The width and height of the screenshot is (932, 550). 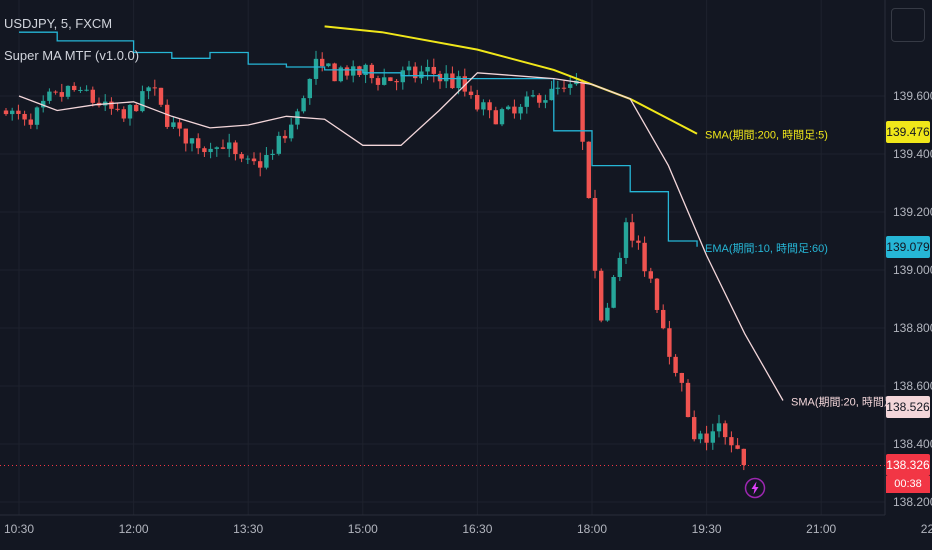 I want to click on sma20-line-label: SMA(期間:20, 時間足:5), so click(x=849, y=402).